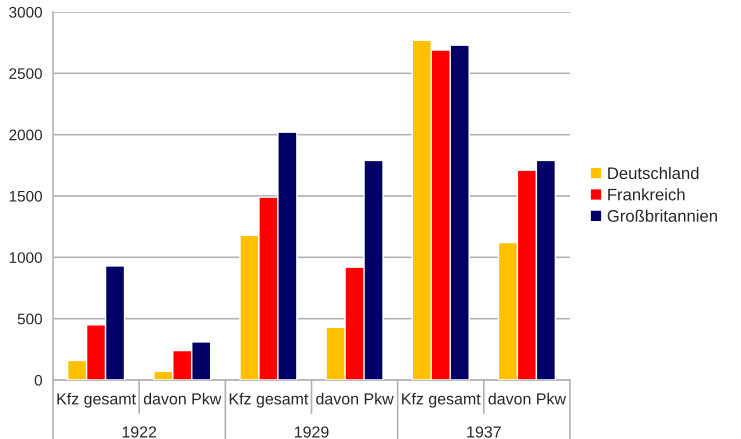 Image resolution: width=741 pixels, height=439 pixels. What do you see at coordinates (311, 432) in the screenshot?
I see `text: 1929` at bounding box center [311, 432].